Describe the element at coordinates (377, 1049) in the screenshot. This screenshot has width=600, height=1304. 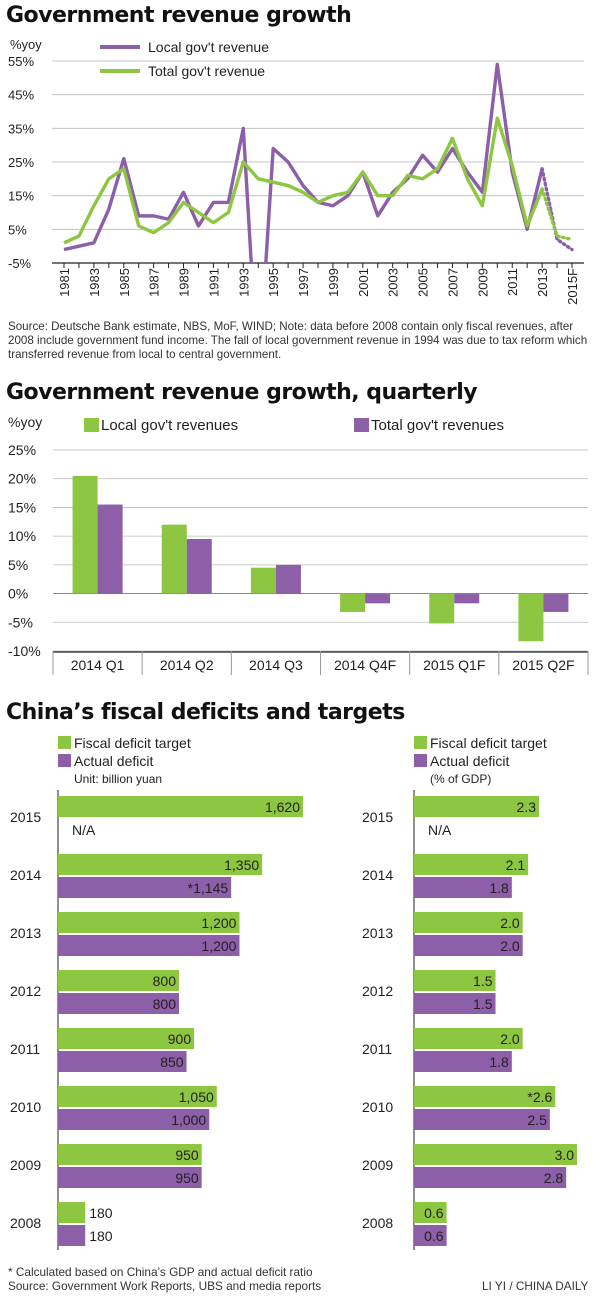
I see `category-label: 2011` at that location.